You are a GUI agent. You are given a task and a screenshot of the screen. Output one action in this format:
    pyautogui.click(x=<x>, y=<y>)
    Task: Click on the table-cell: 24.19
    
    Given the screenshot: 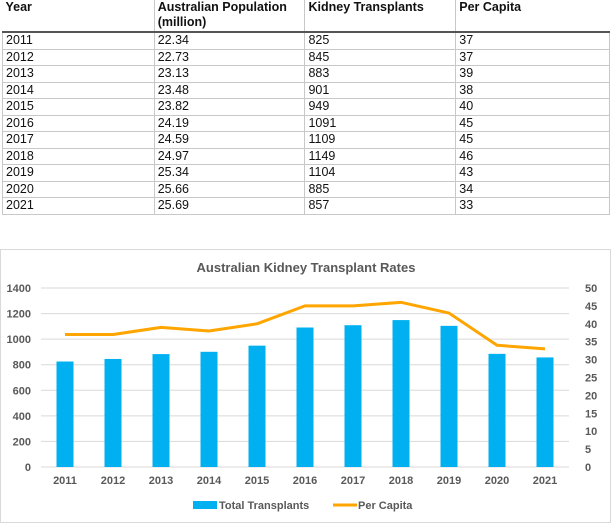 What is the action you would take?
    pyautogui.click(x=229, y=123)
    